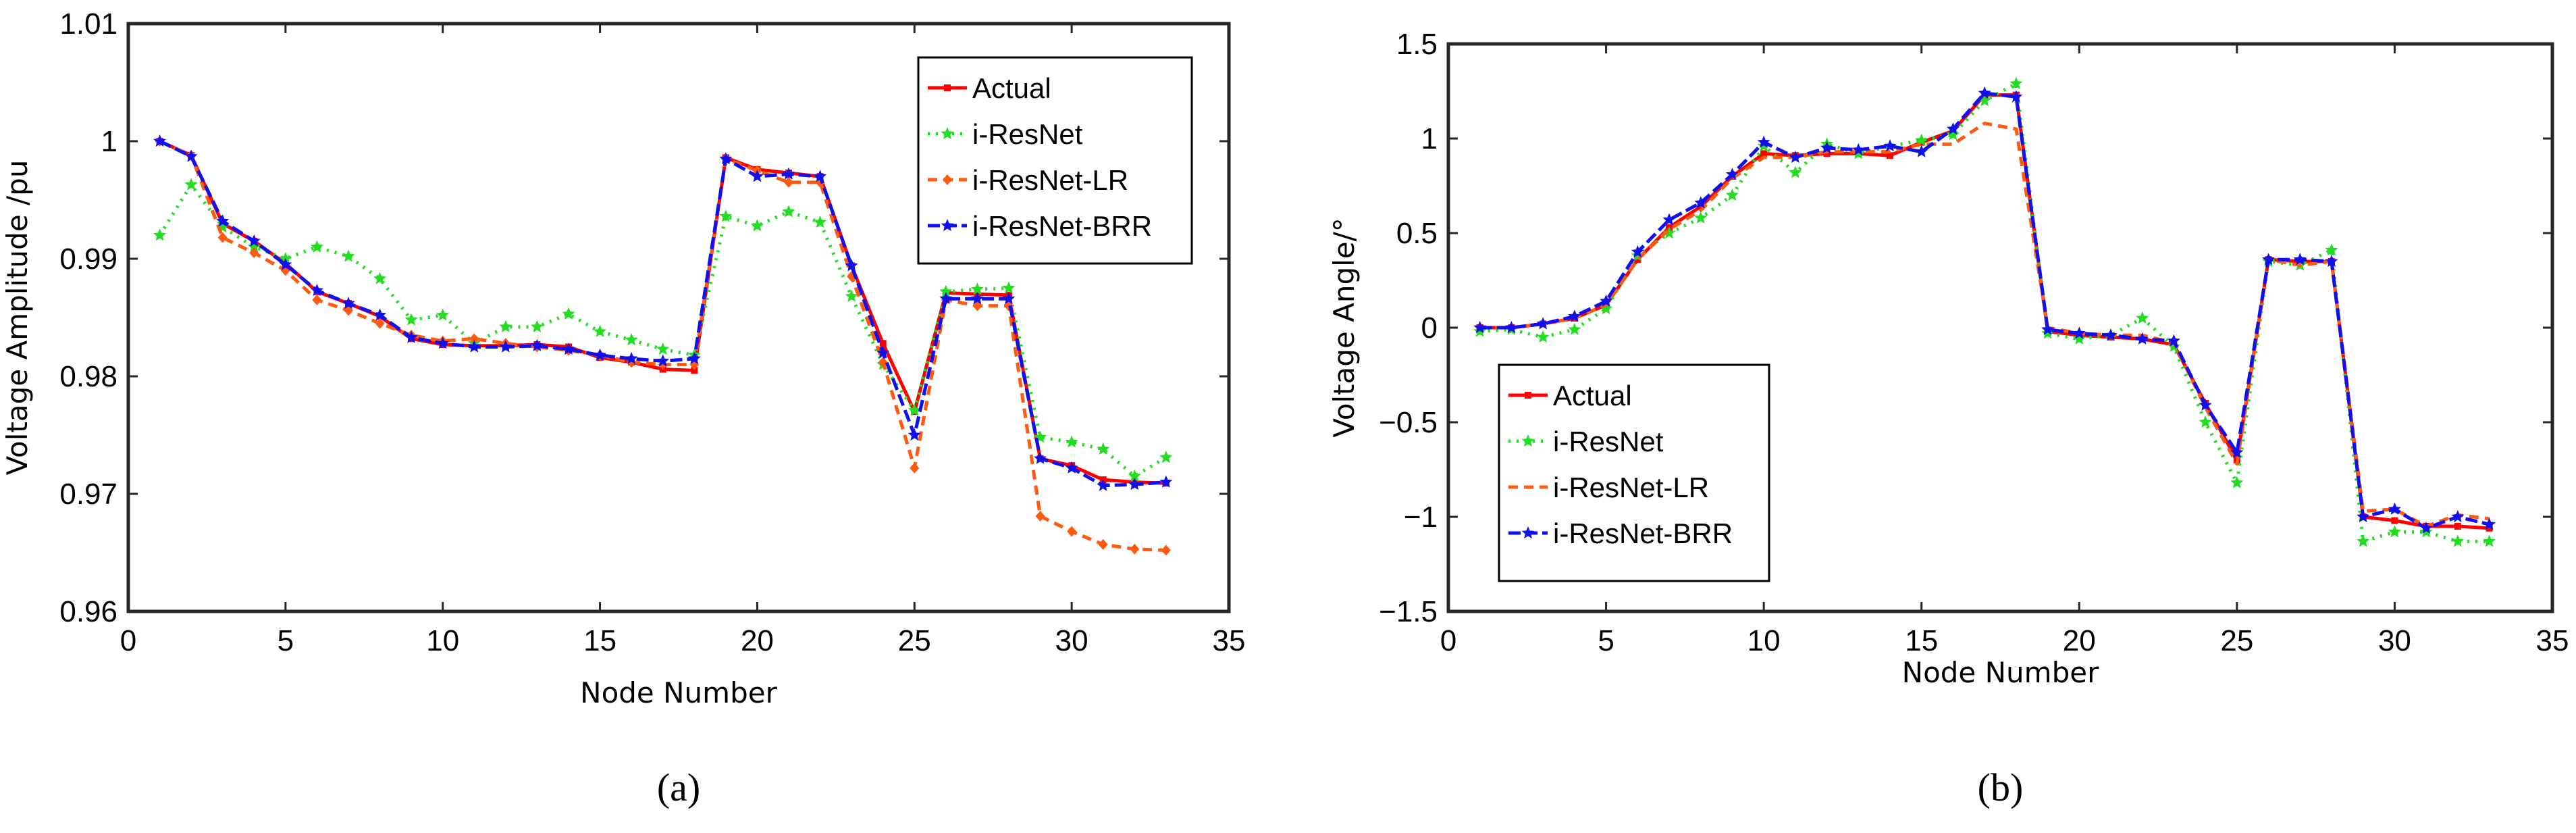 The width and height of the screenshot is (2576, 833). What do you see at coordinates (1408, 423) in the screenshot?
I see `y-tick-label: −0.5` at bounding box center [1408, 423].